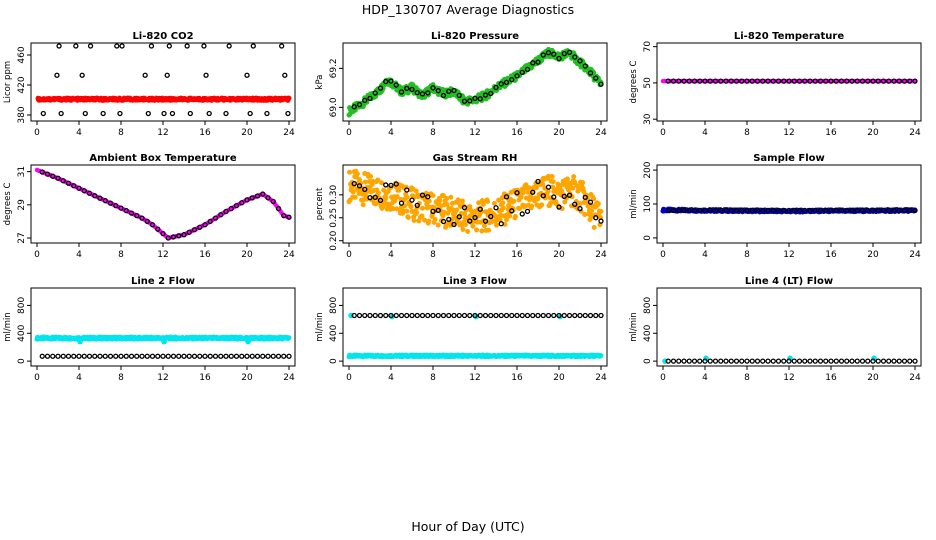 This screenshot has height=540, width=936. Describe the element at coordinates (149, 329) in the screenshot. I see `panel-line2: Line 2 Flow ml/min 0 4 8 12 16 20 24 0 400 800` at that location.